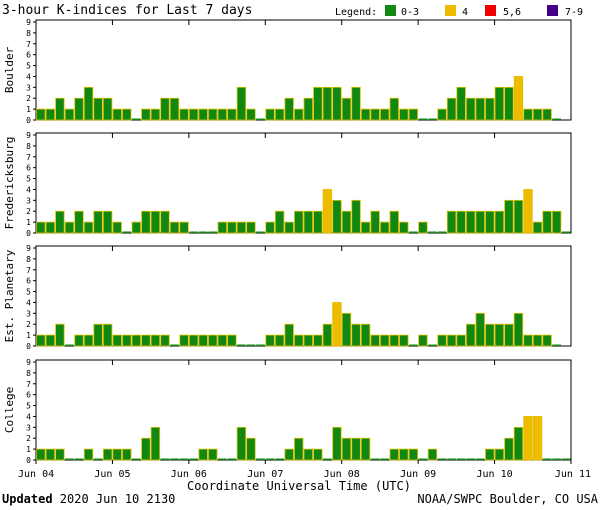 The width and height of the screenshot is (600, 510). Describe the element at coordinates (28, 179) in the screenshot. I see `y-tick-label: 5` at that location.